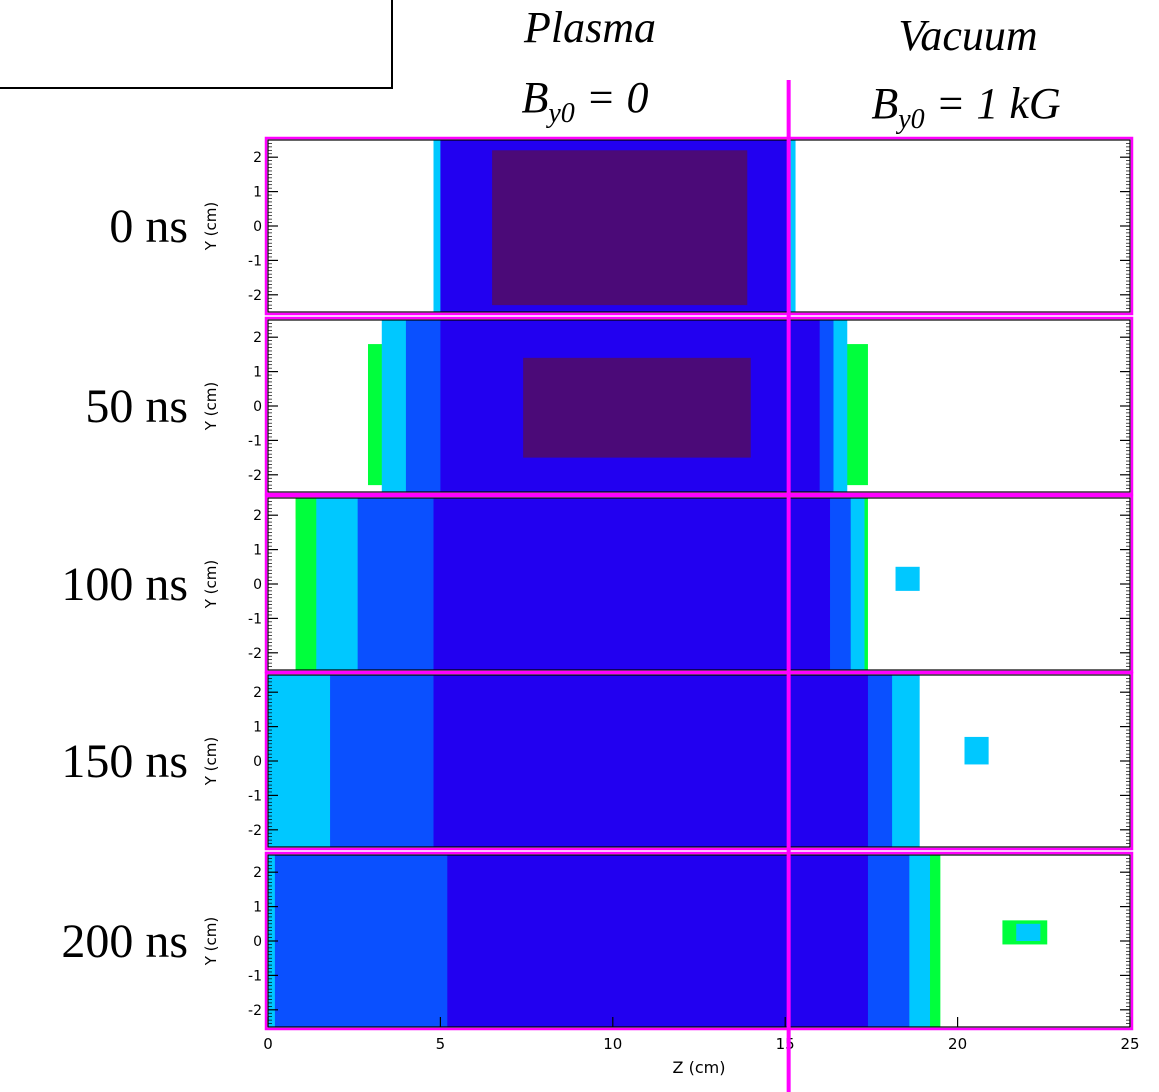 The height and width of the screenshot is (1092, 1159). Describe the element at coordinates (534, 97) in the screenshot. I see `plasma-field-symbol: B` at that location.